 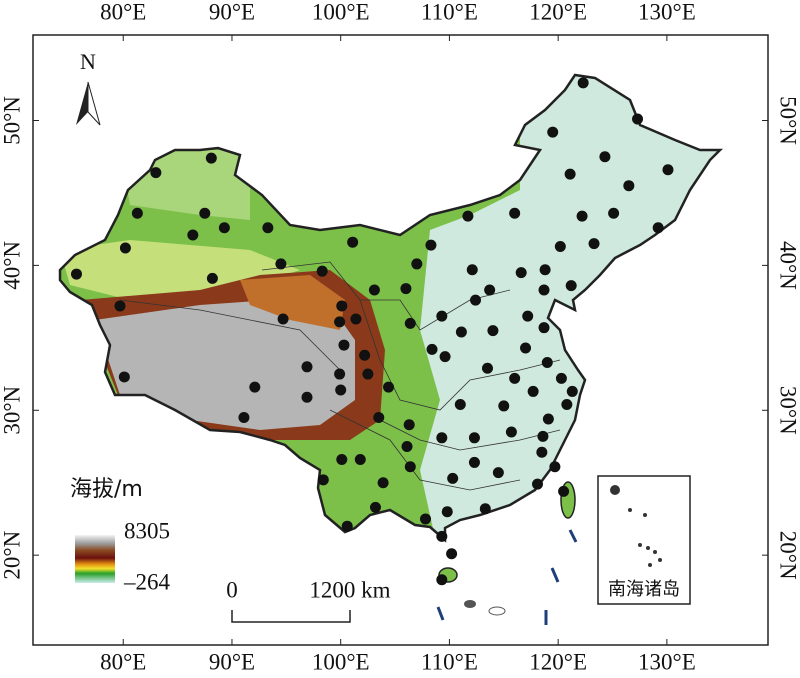 What do you see at coordinates (788, 555) in the screenshot?
I see `lat-label: 20°N` at bounding box center [788, 555].